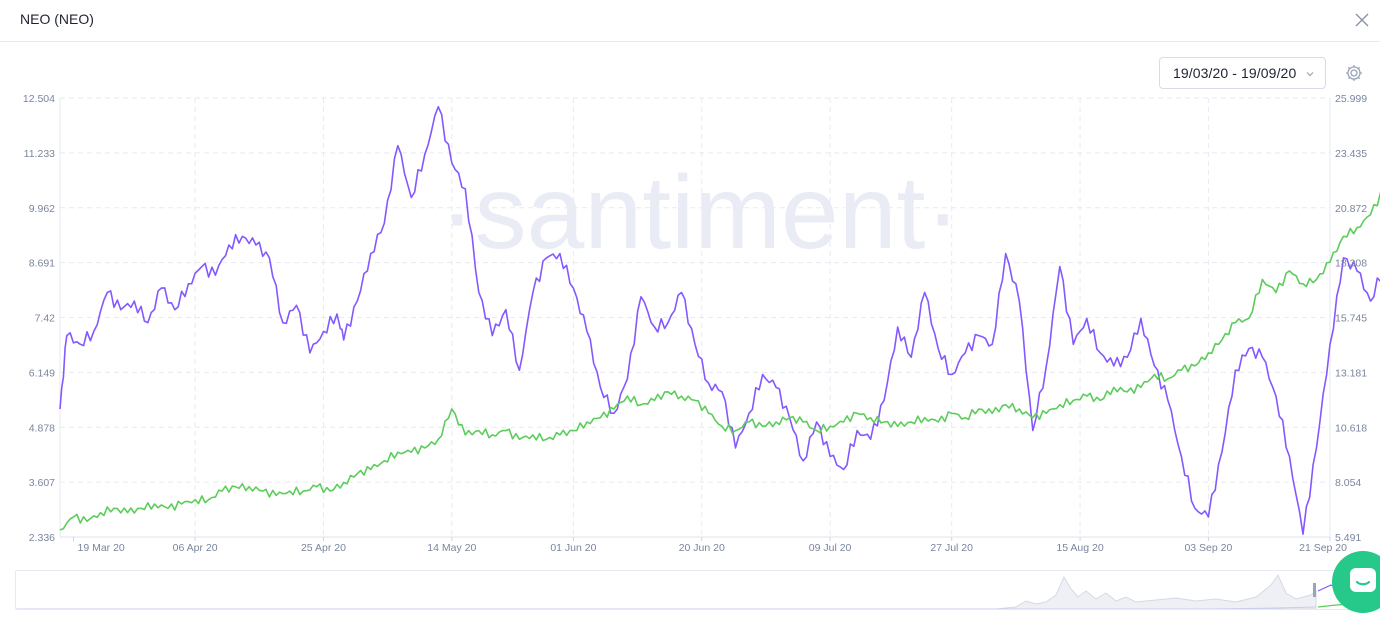 The width and height of the screenshot is (1380, 618). What do you see at coordinates (42, 264) in the screenshot?
I see `y-tick-left: 8.691` at bounding box center [42, 264].